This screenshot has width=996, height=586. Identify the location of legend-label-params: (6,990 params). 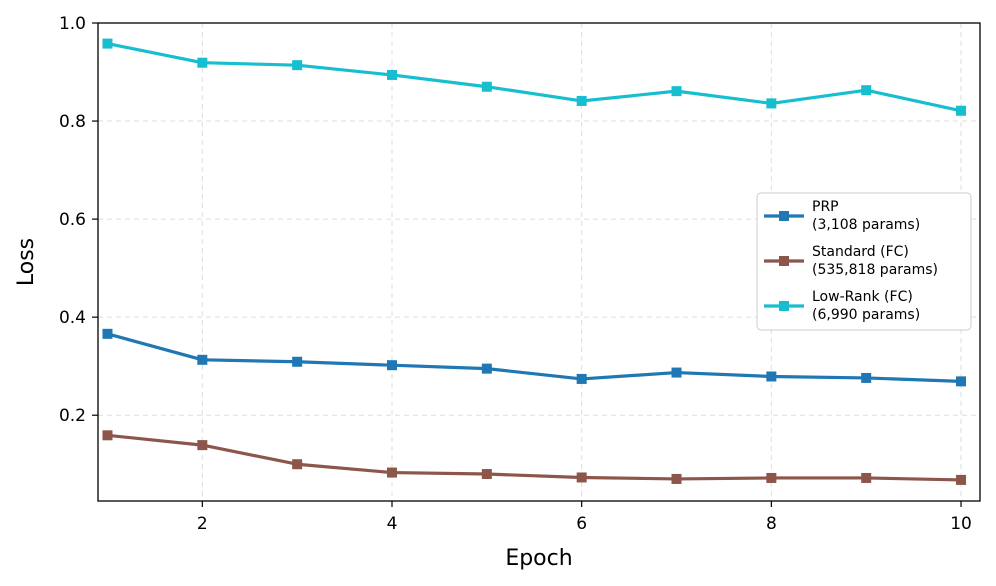
(866, 315).